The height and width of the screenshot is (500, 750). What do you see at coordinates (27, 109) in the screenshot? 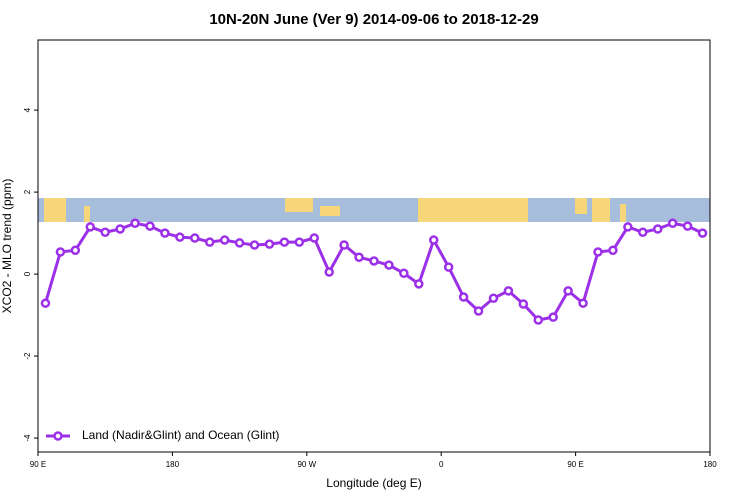
I see `y-tick-label: 4` at bounding box center [27, 109].